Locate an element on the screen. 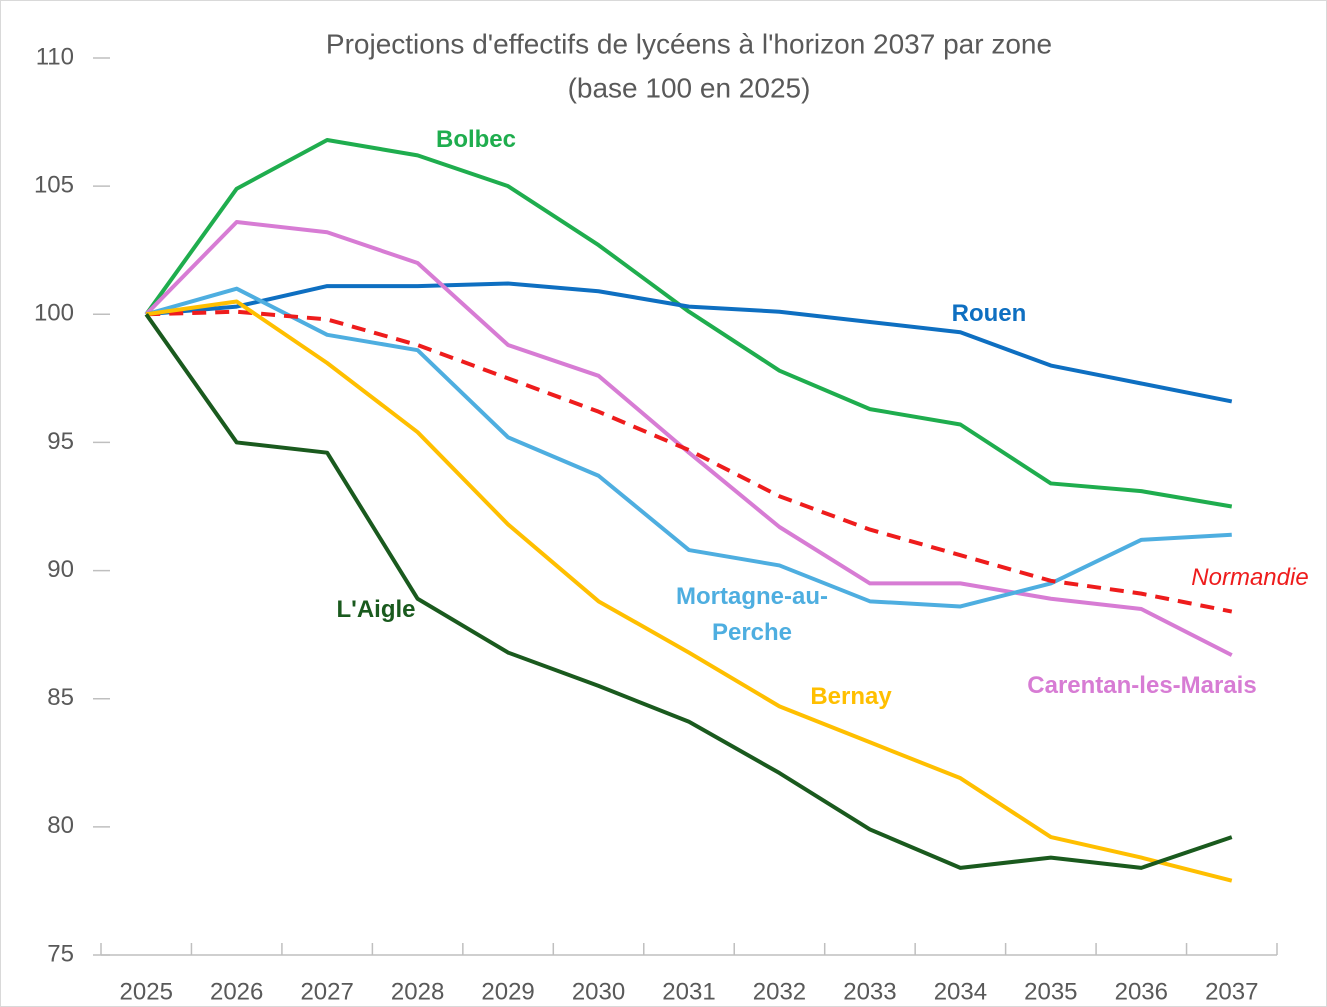 Image resolution: width=1327 pixels, height=1007 pixels. x-tick-label: 2035 is located at coordinates (1050, 991).